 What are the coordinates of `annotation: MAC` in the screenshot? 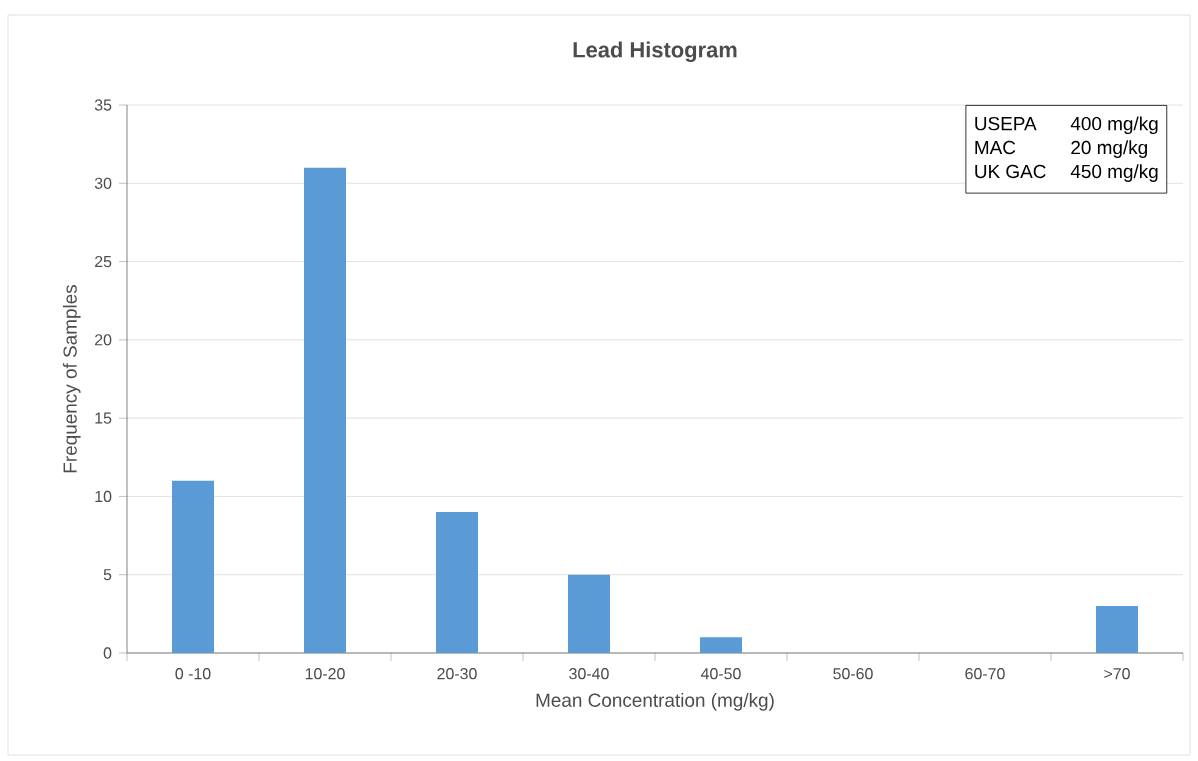 It's located at (995, 147).